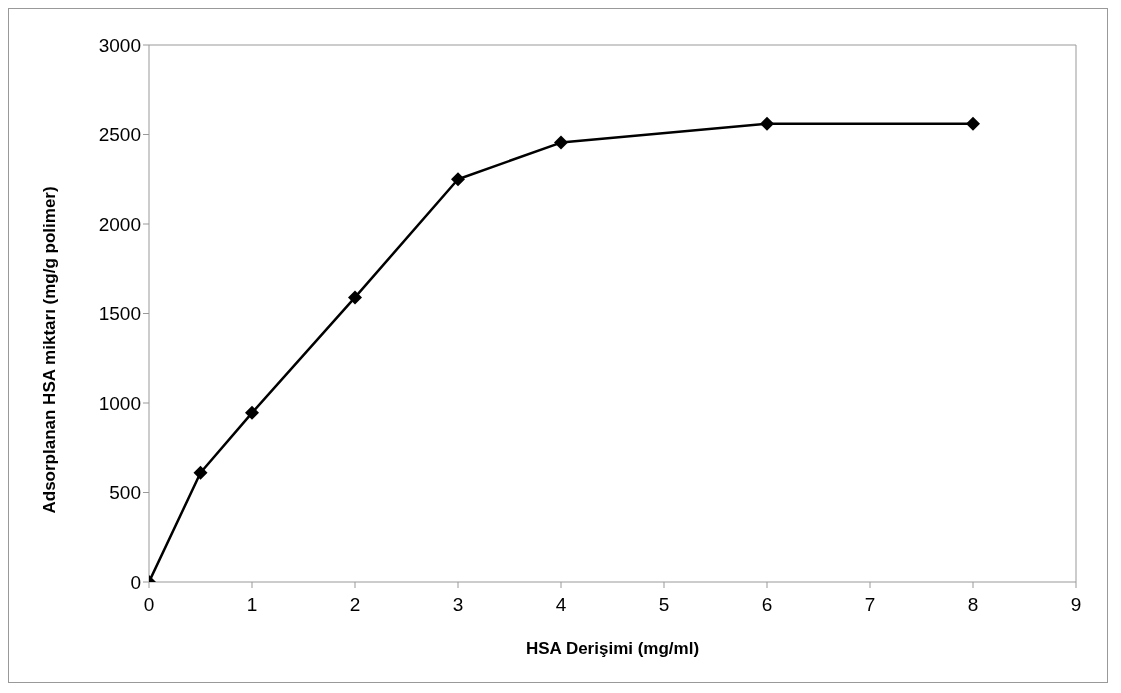 This screenshot has width=1121, height=693. I want to click on x-tick-label: 8, so click(973, 605).